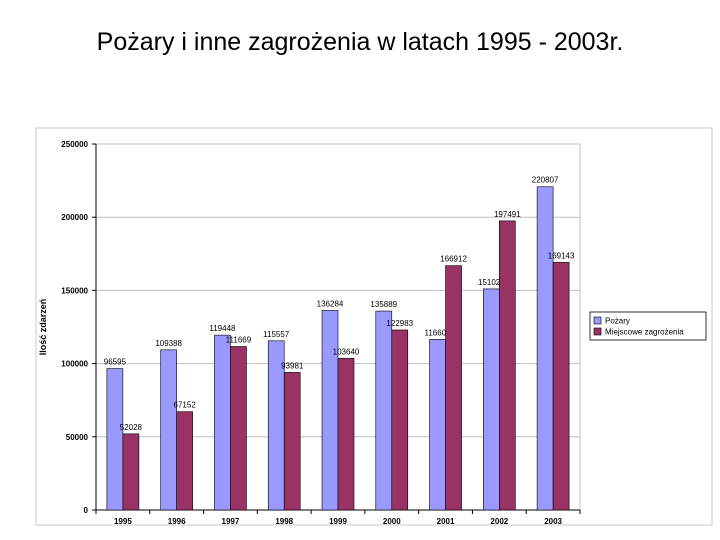  What do you see at coordinates (276, 334) in the screenshot?
I see `data-label: 115557` at bounding box center [276, 334].